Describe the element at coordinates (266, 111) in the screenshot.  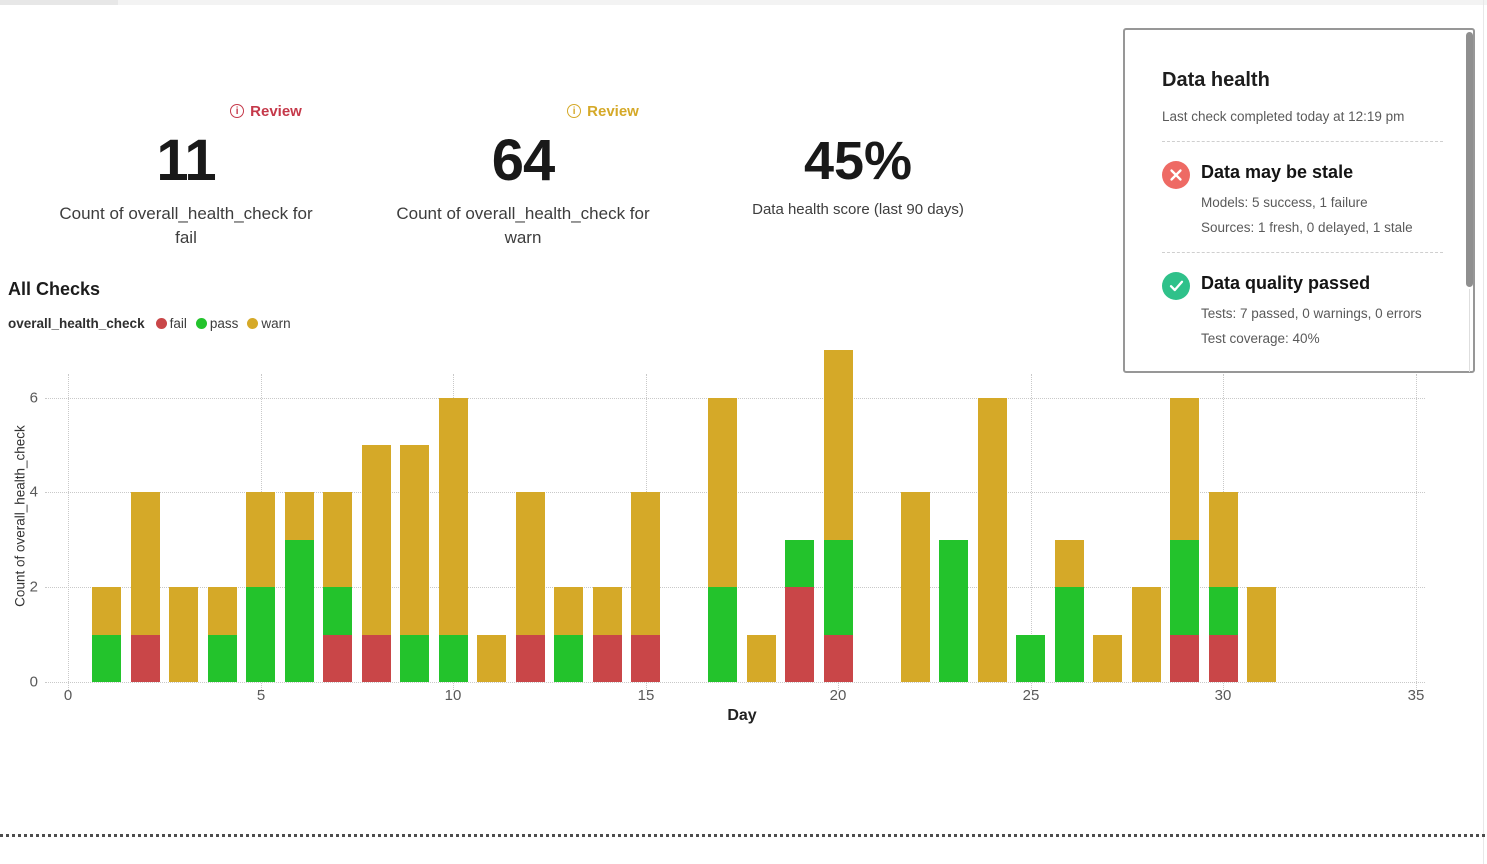
I see `review-badge-fail: i Review` at that location.